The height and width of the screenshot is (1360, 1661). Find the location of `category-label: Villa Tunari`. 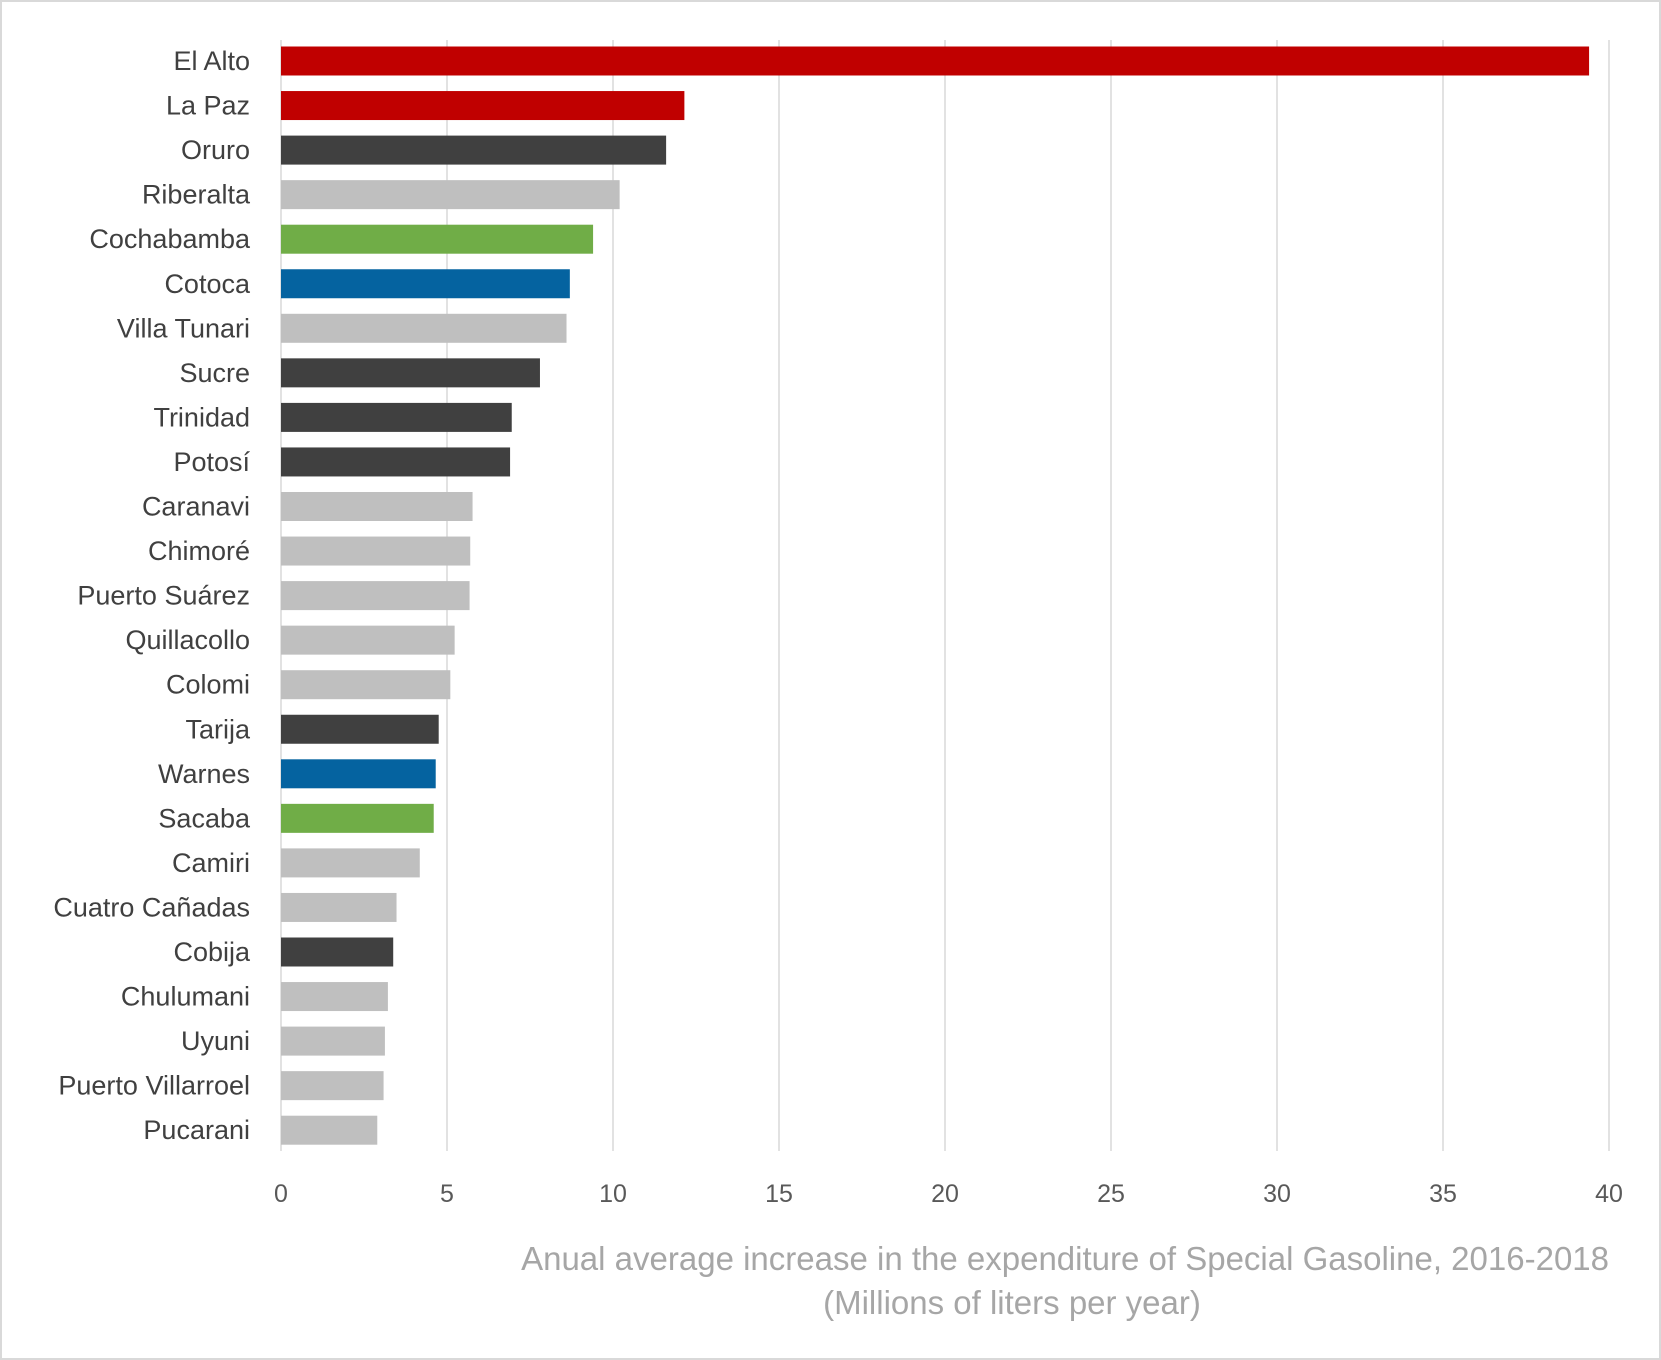

category-label: Villa Tunari is located at coordinates (183, 328).